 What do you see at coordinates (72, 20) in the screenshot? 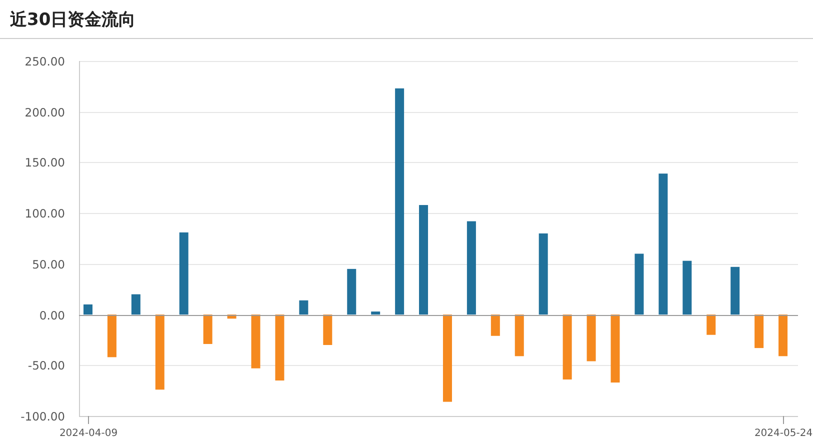
I see `chart-title: 近30日资金流向` at bounding box center [72, 20].